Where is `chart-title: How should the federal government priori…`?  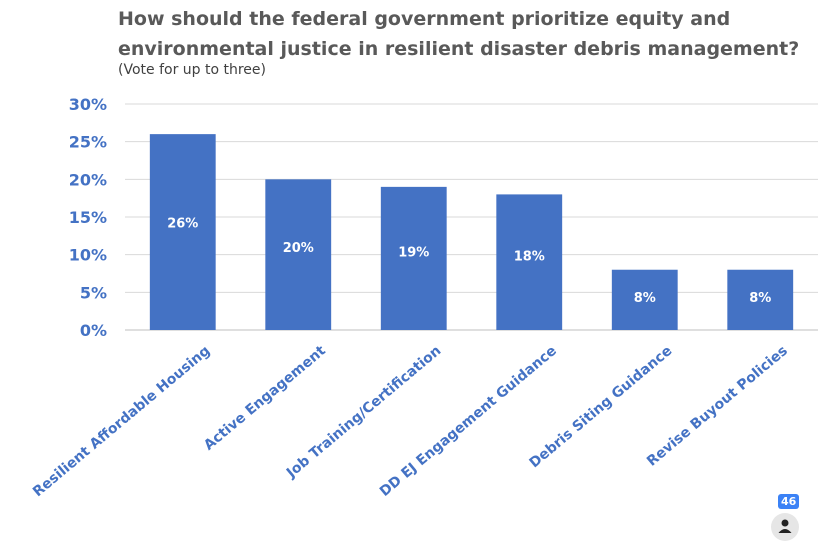 chart-title: How should the federal government priori… is located at coordinates (459, 34).